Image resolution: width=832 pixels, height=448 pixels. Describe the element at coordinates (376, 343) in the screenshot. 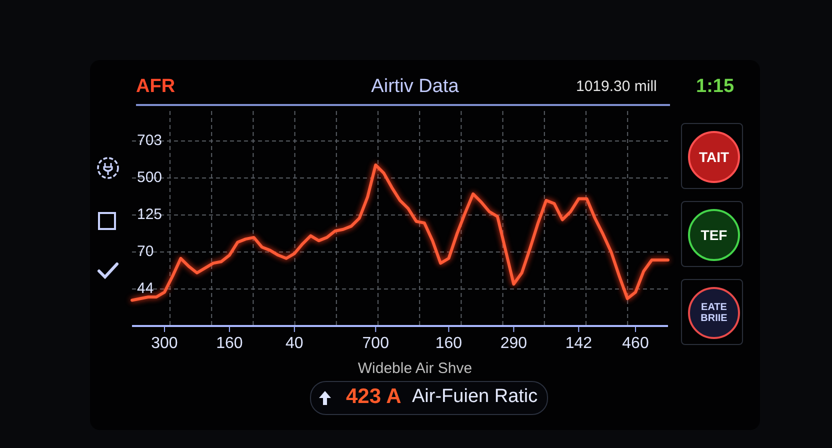

I see `x-tick-label: 700` at that location.